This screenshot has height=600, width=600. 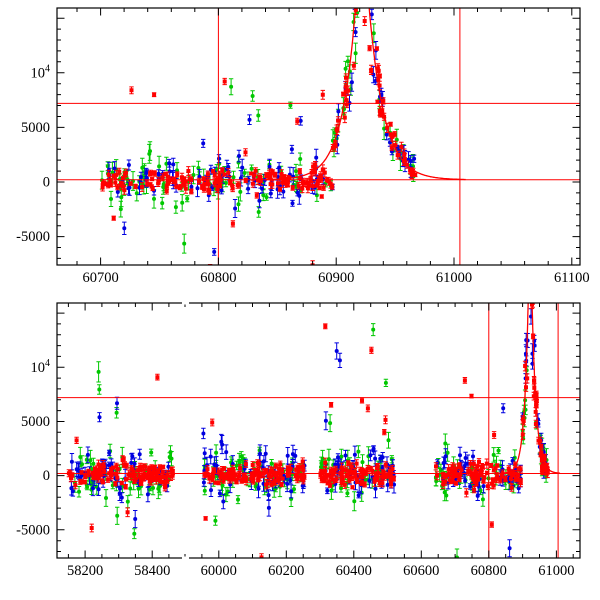 What do you see at coordinates (286, 571) in the screenshot?
I see `x-tick-label: 60200` at bounding box center [286, 571].